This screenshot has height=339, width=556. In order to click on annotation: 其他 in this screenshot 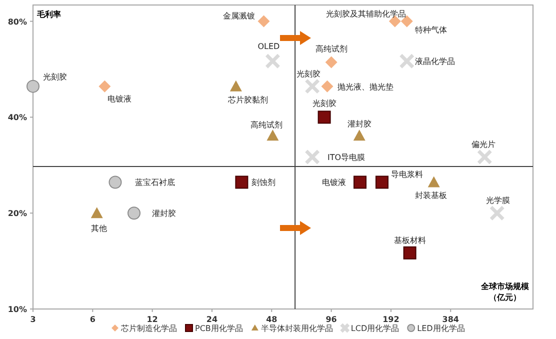, I will do `click(98, 229)`.